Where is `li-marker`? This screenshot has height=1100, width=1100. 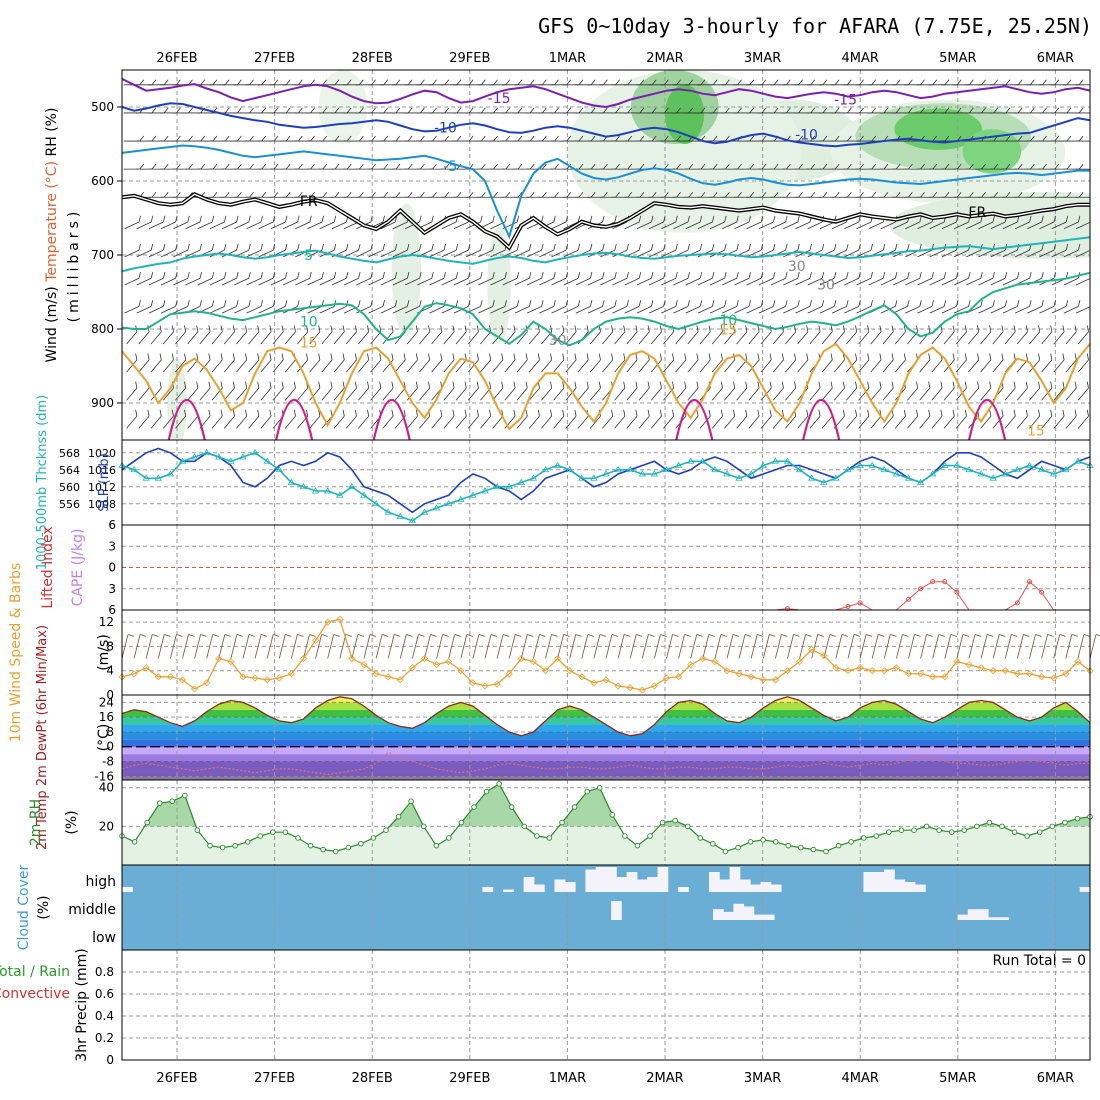
li-marker is located at coordinates (787, 609).